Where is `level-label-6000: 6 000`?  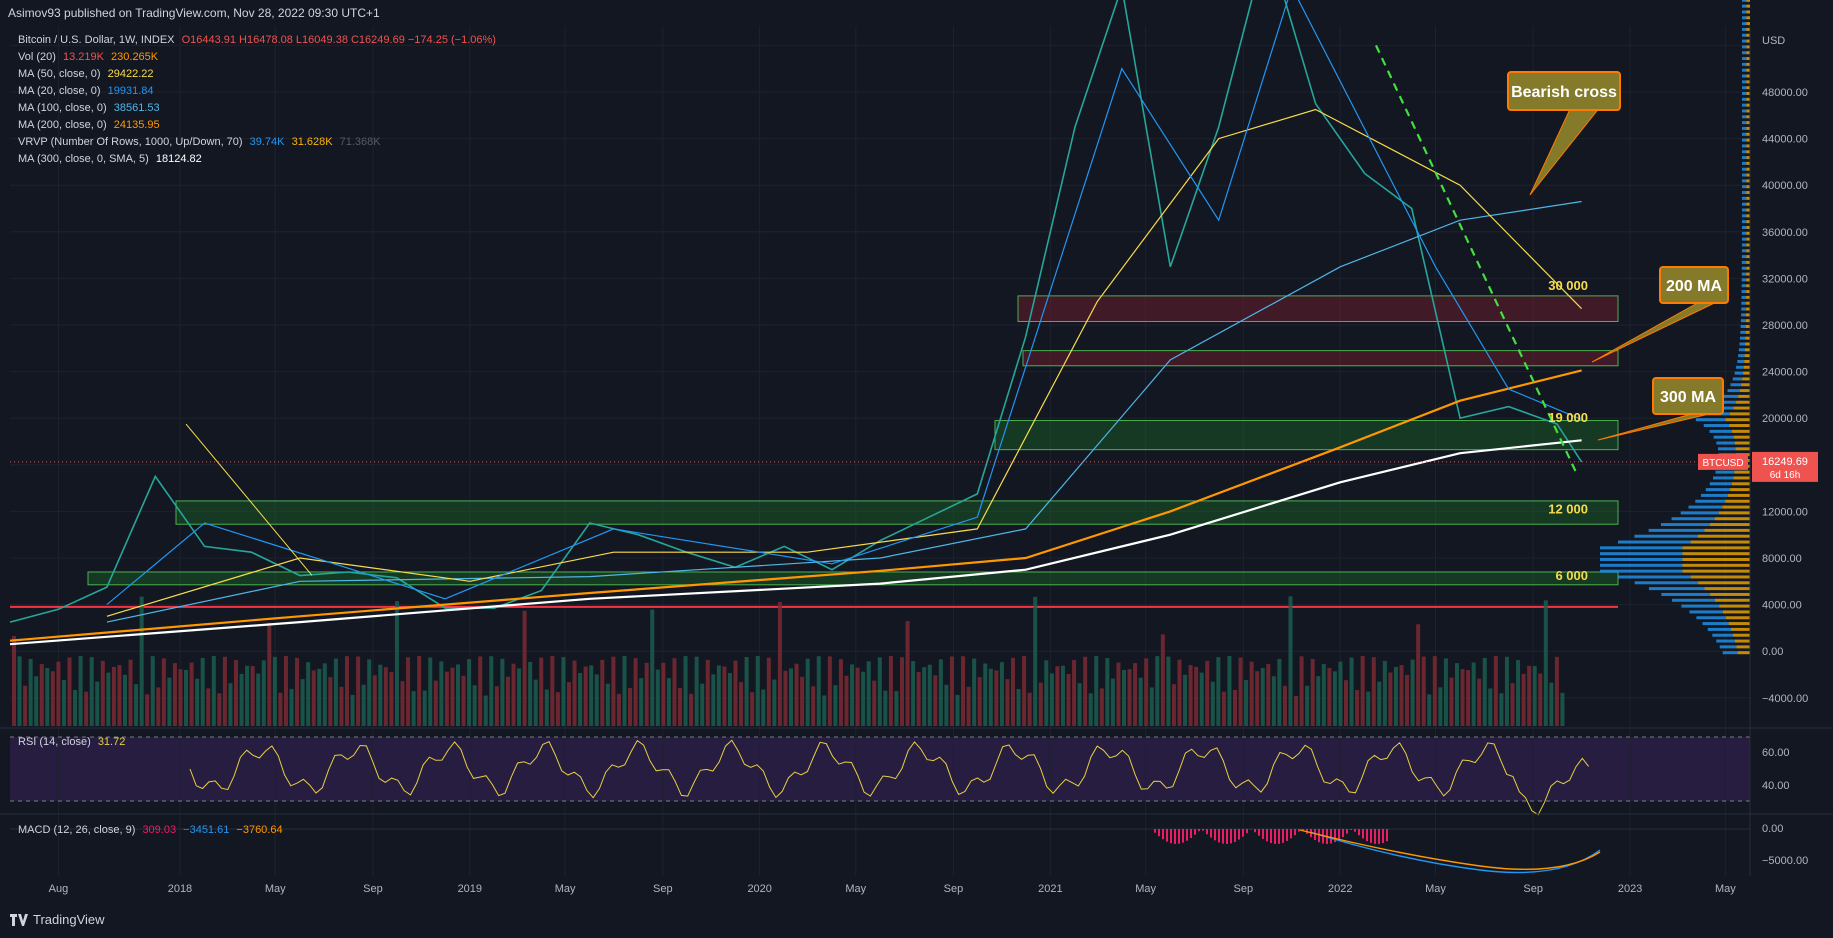 level-label-6000: 6 000 is located at coordinates (1571, 575).